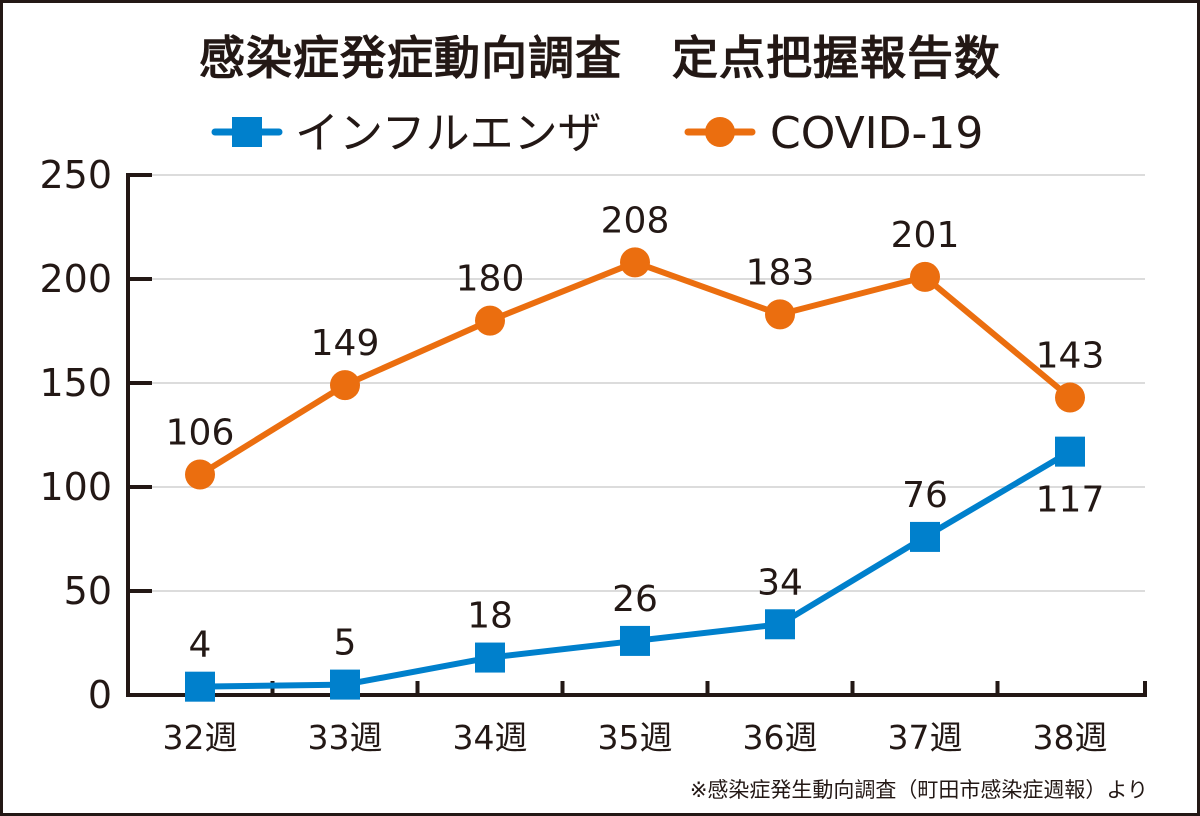 The width and height of the screenshot is (1200, 816). Describe the element at coordinates (75, 487) in the screenshot. I see `y-tick-label: 100` at that location.